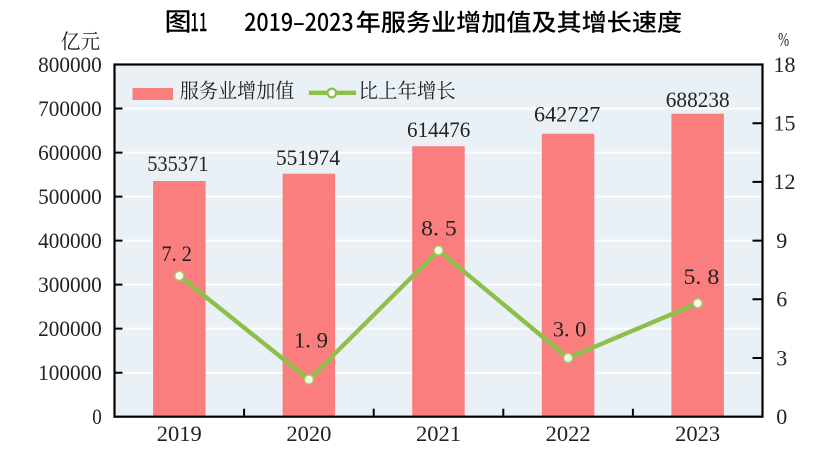 The image size is (830, 463). I want to click on svg-text: 2022, so click(568, 433).